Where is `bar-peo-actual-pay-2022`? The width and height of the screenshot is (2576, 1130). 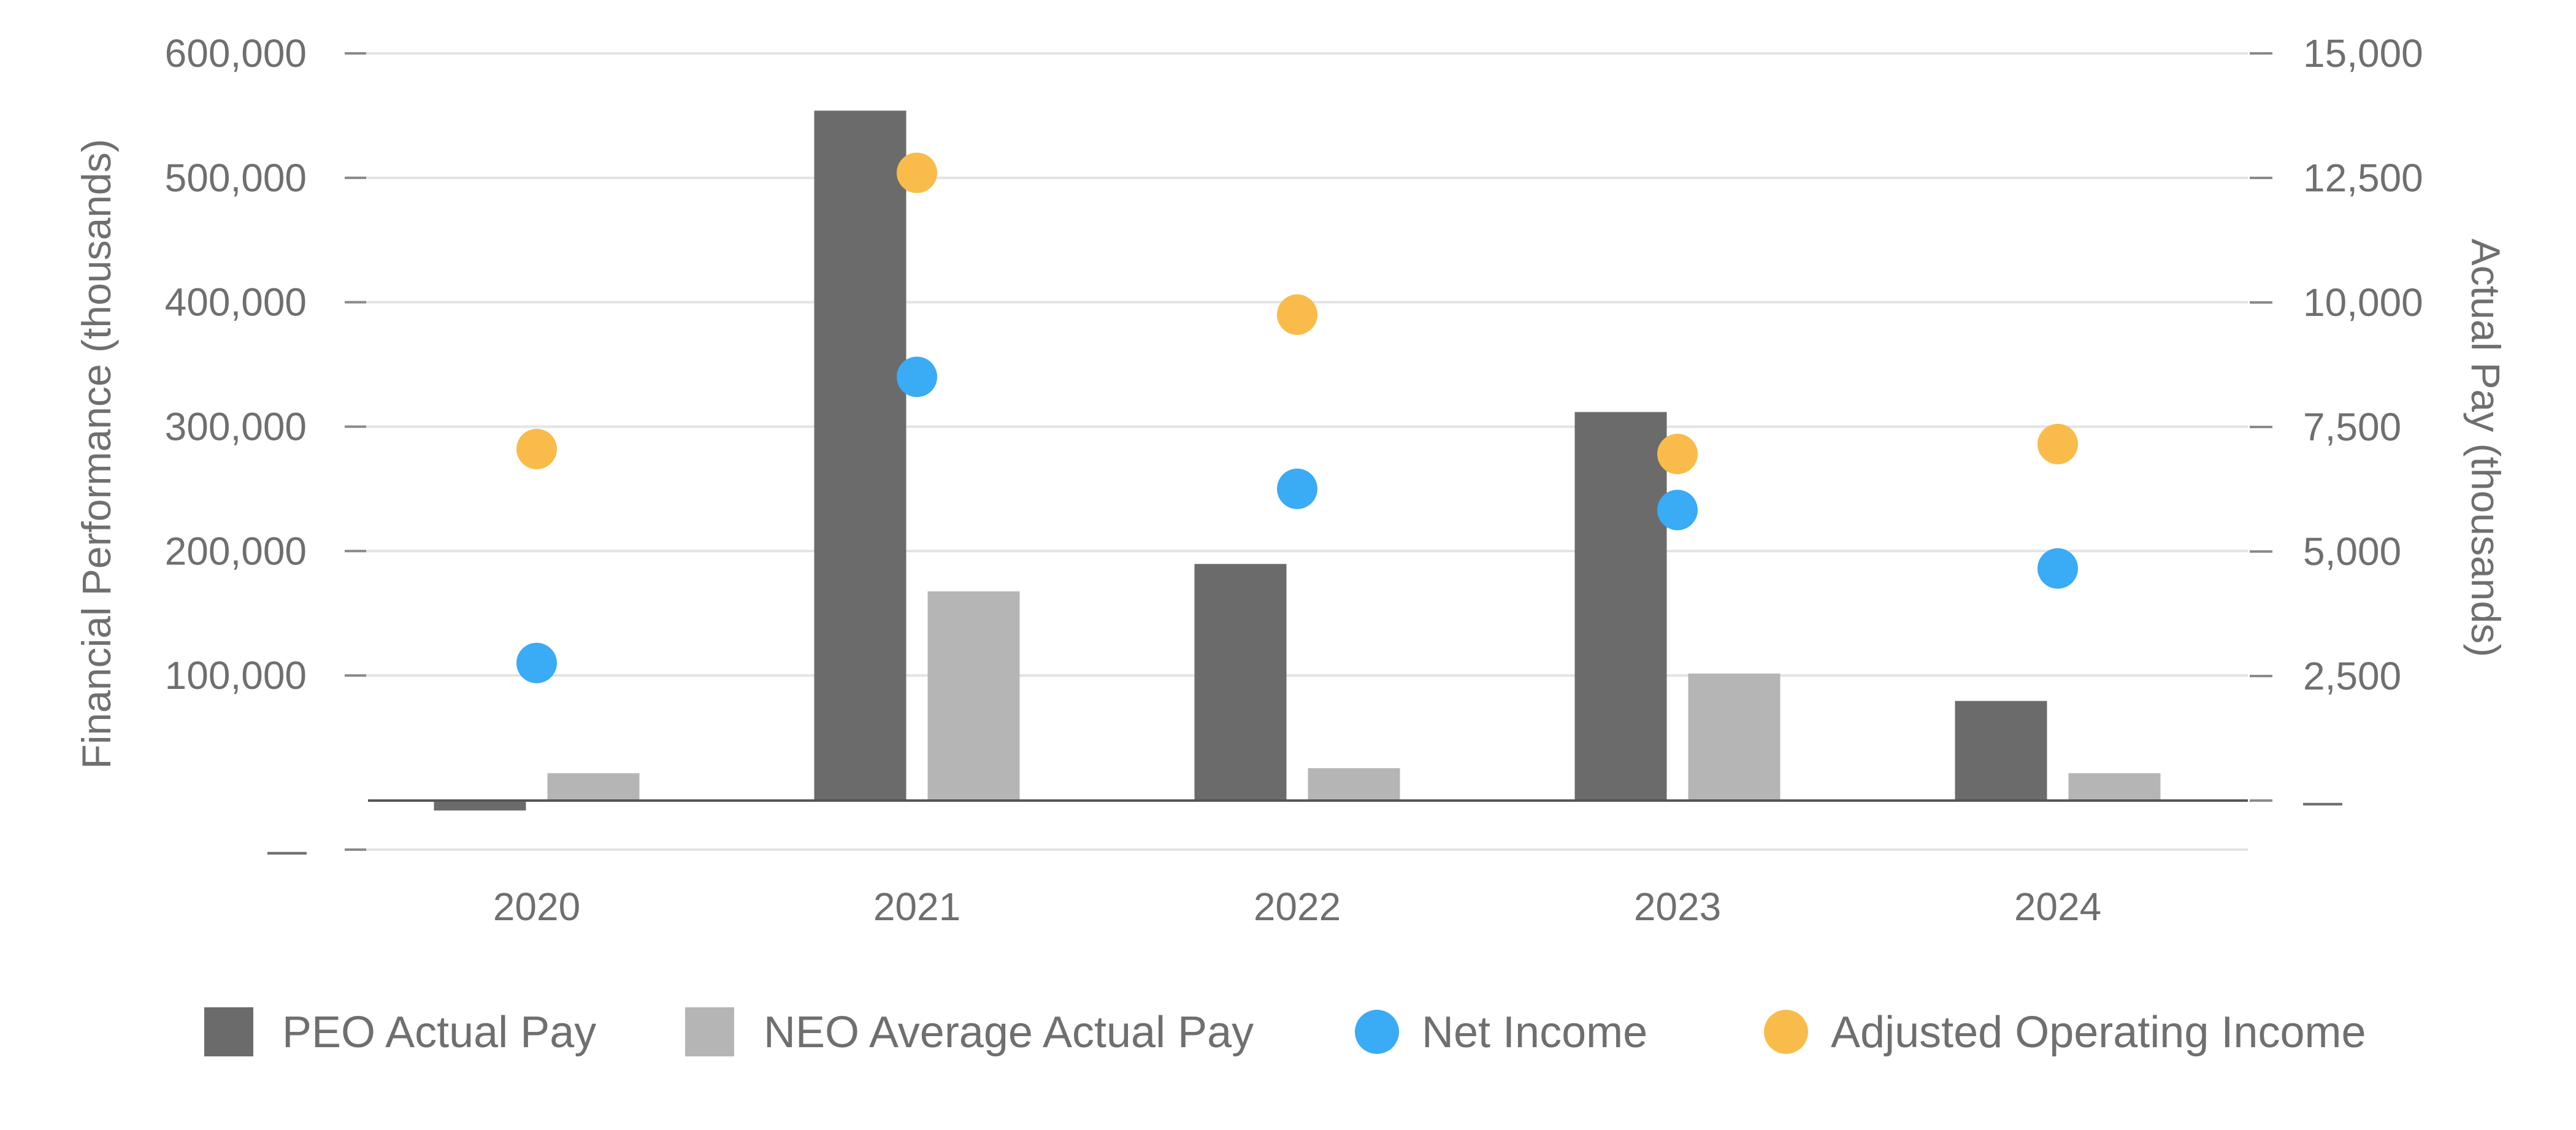 bar-peo-actual-pay-2022 is located at coordinates (1240, 683).